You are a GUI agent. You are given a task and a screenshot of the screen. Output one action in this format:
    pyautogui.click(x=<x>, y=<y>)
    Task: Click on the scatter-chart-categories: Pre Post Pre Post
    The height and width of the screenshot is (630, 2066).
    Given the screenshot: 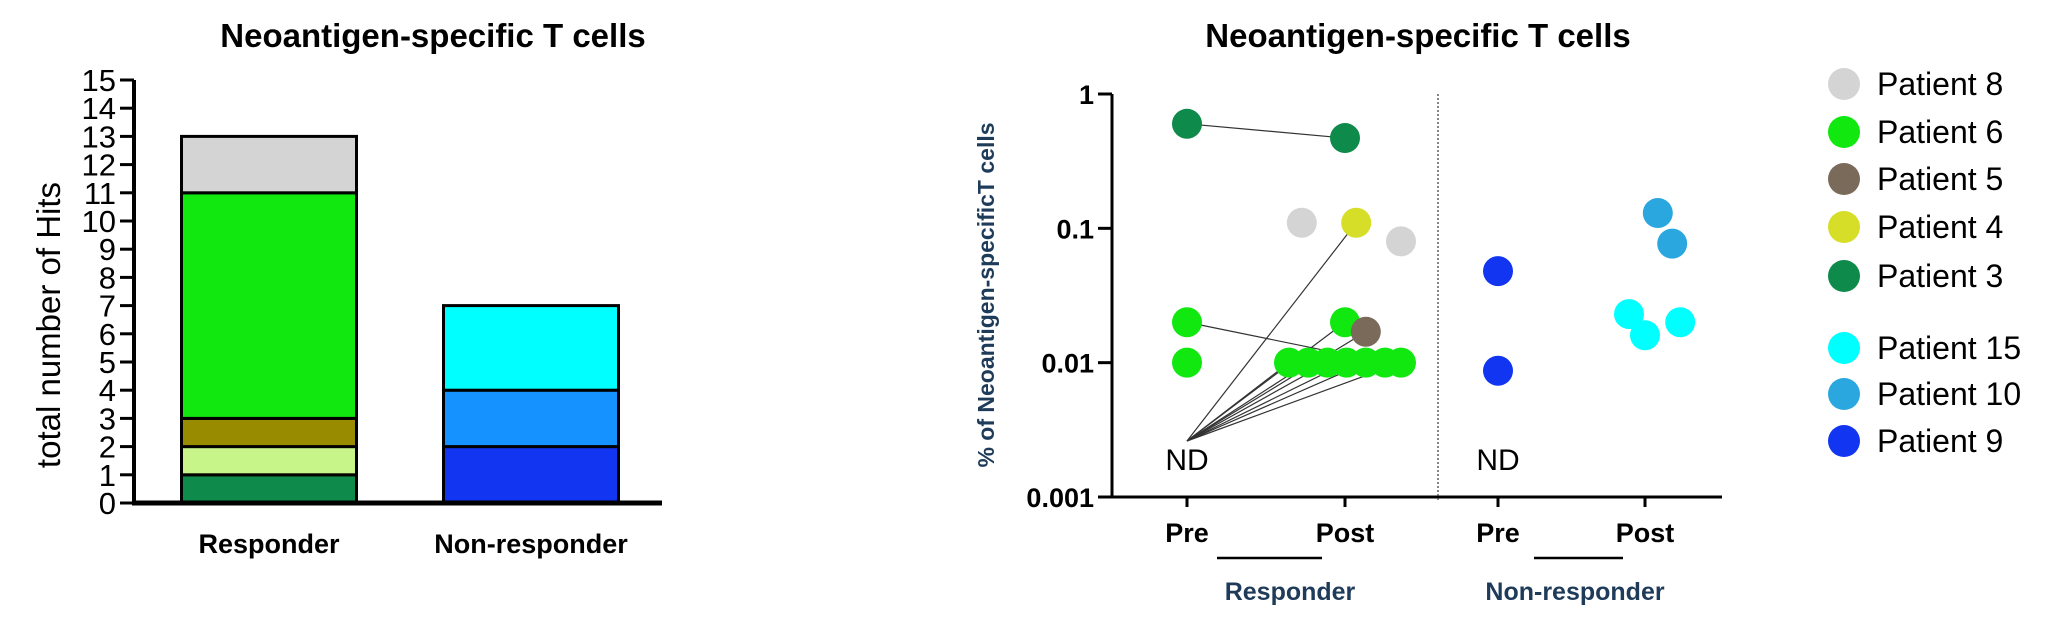 What is the action you would take?
    pyautogui.click(x=1419, y=522)
    